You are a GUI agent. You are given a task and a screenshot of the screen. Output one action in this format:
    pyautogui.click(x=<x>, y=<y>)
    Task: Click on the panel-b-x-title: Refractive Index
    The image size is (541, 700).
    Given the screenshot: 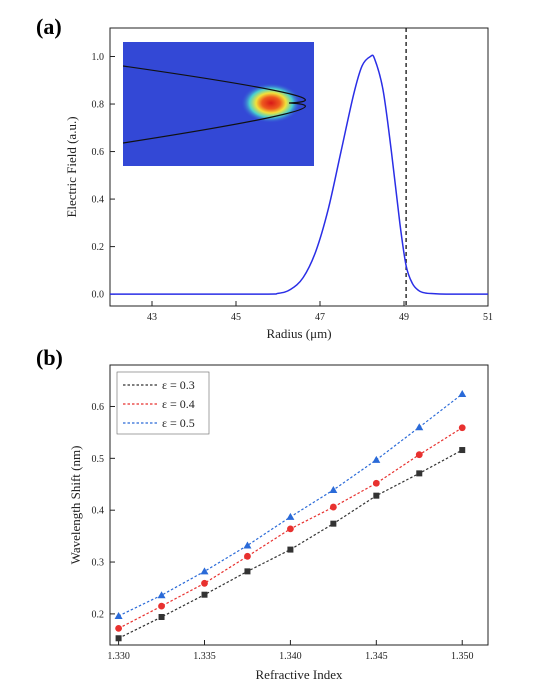 What is the action you would take?
    pyautogui.click(x=299, y=674)
    